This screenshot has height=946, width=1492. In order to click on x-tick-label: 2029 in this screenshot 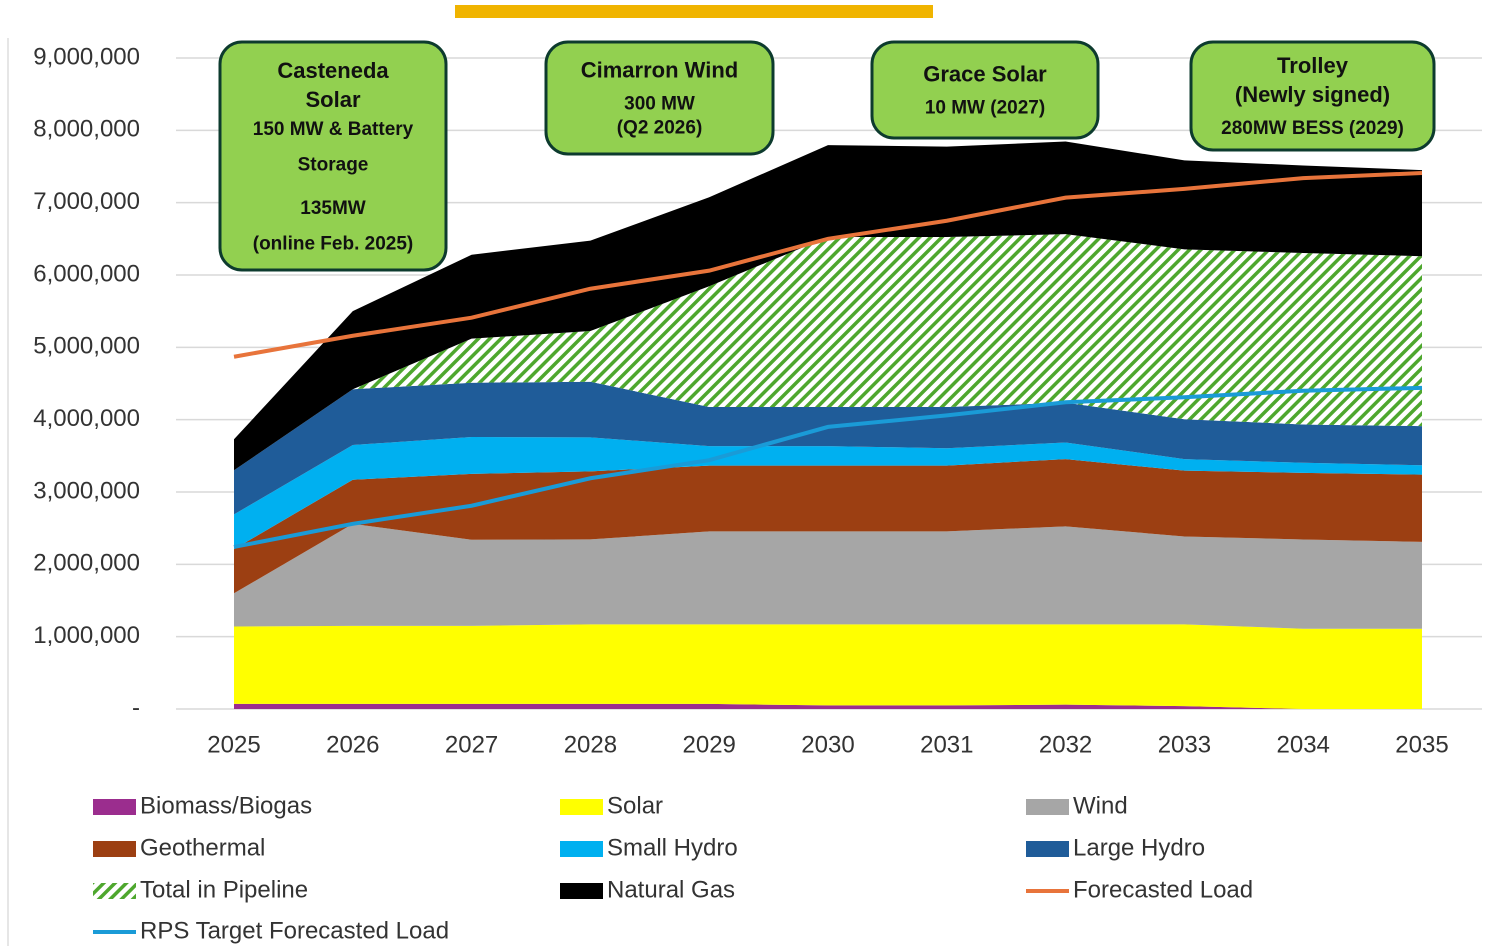, I will do `click(709, 744)`.